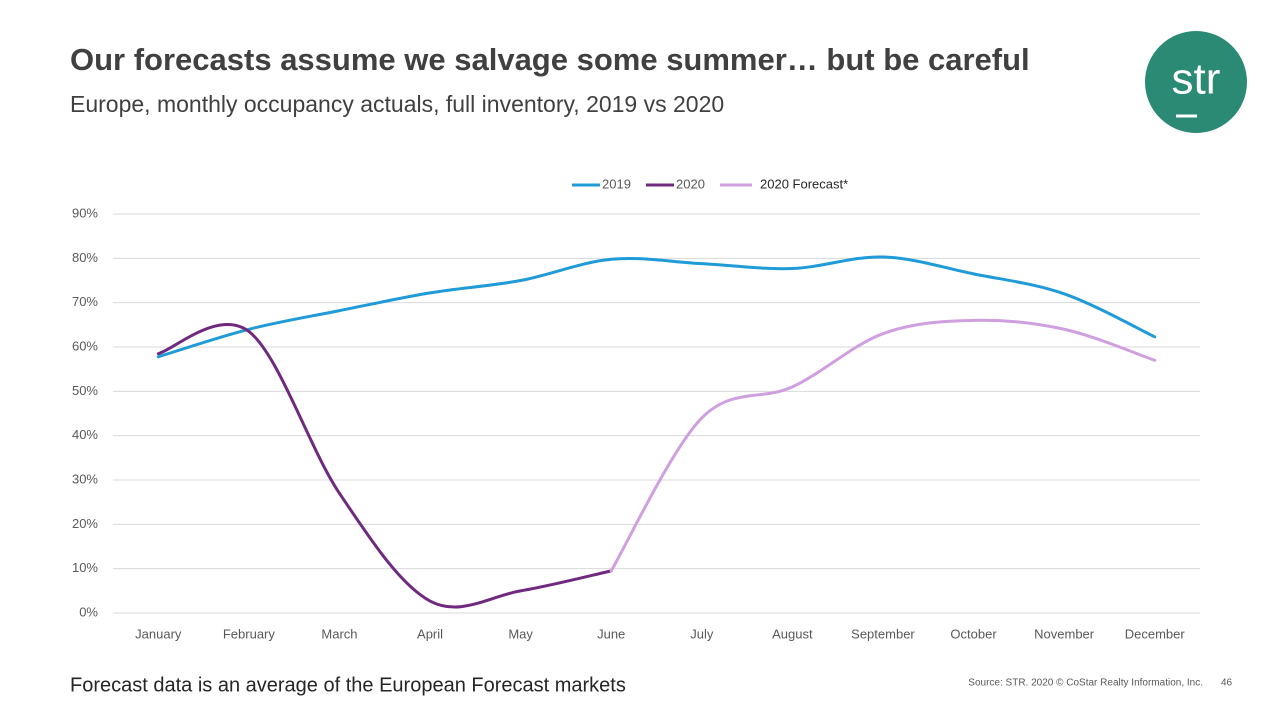  I want to click on y-tick-label: 70%, so click(85, 301).